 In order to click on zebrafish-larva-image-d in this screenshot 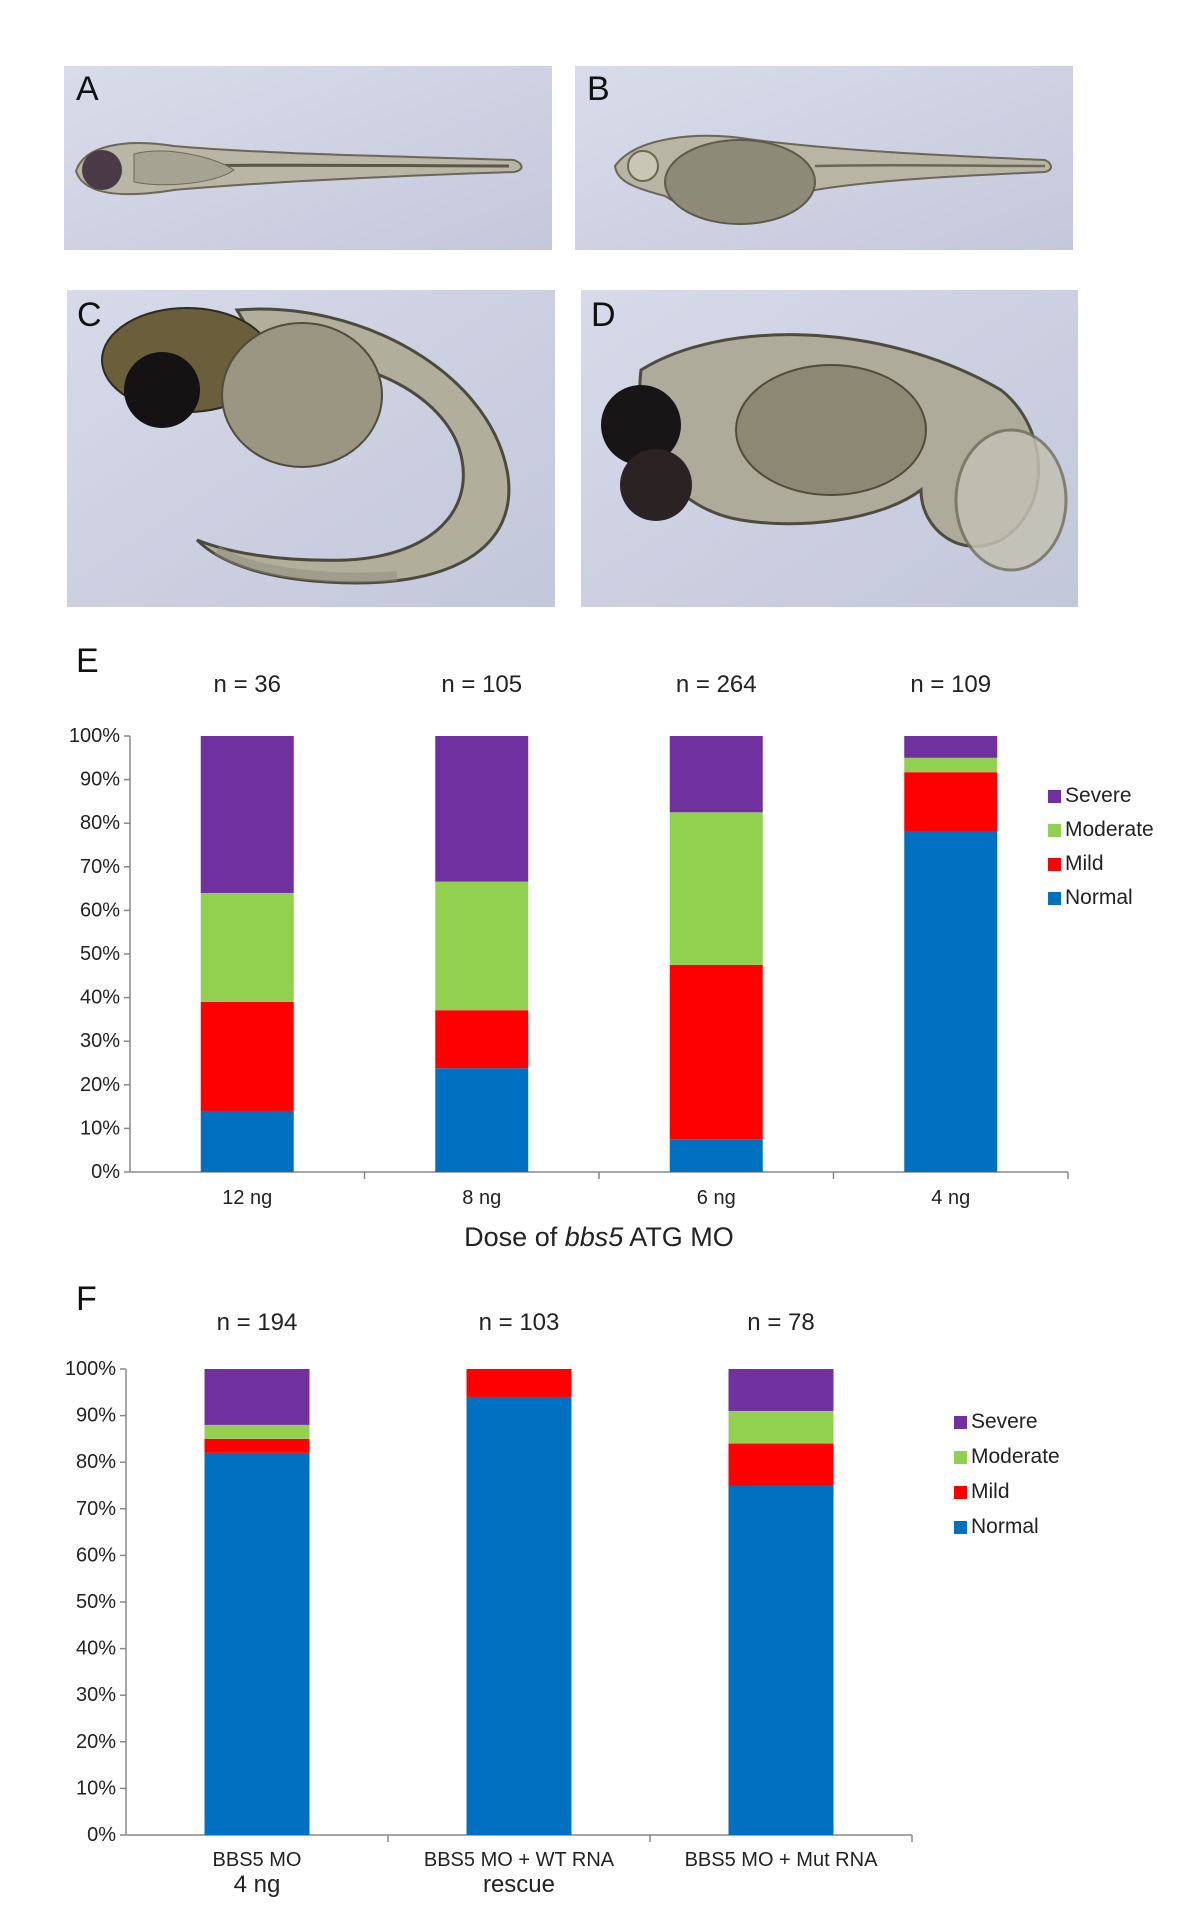, I will do `click(829, 448)`.